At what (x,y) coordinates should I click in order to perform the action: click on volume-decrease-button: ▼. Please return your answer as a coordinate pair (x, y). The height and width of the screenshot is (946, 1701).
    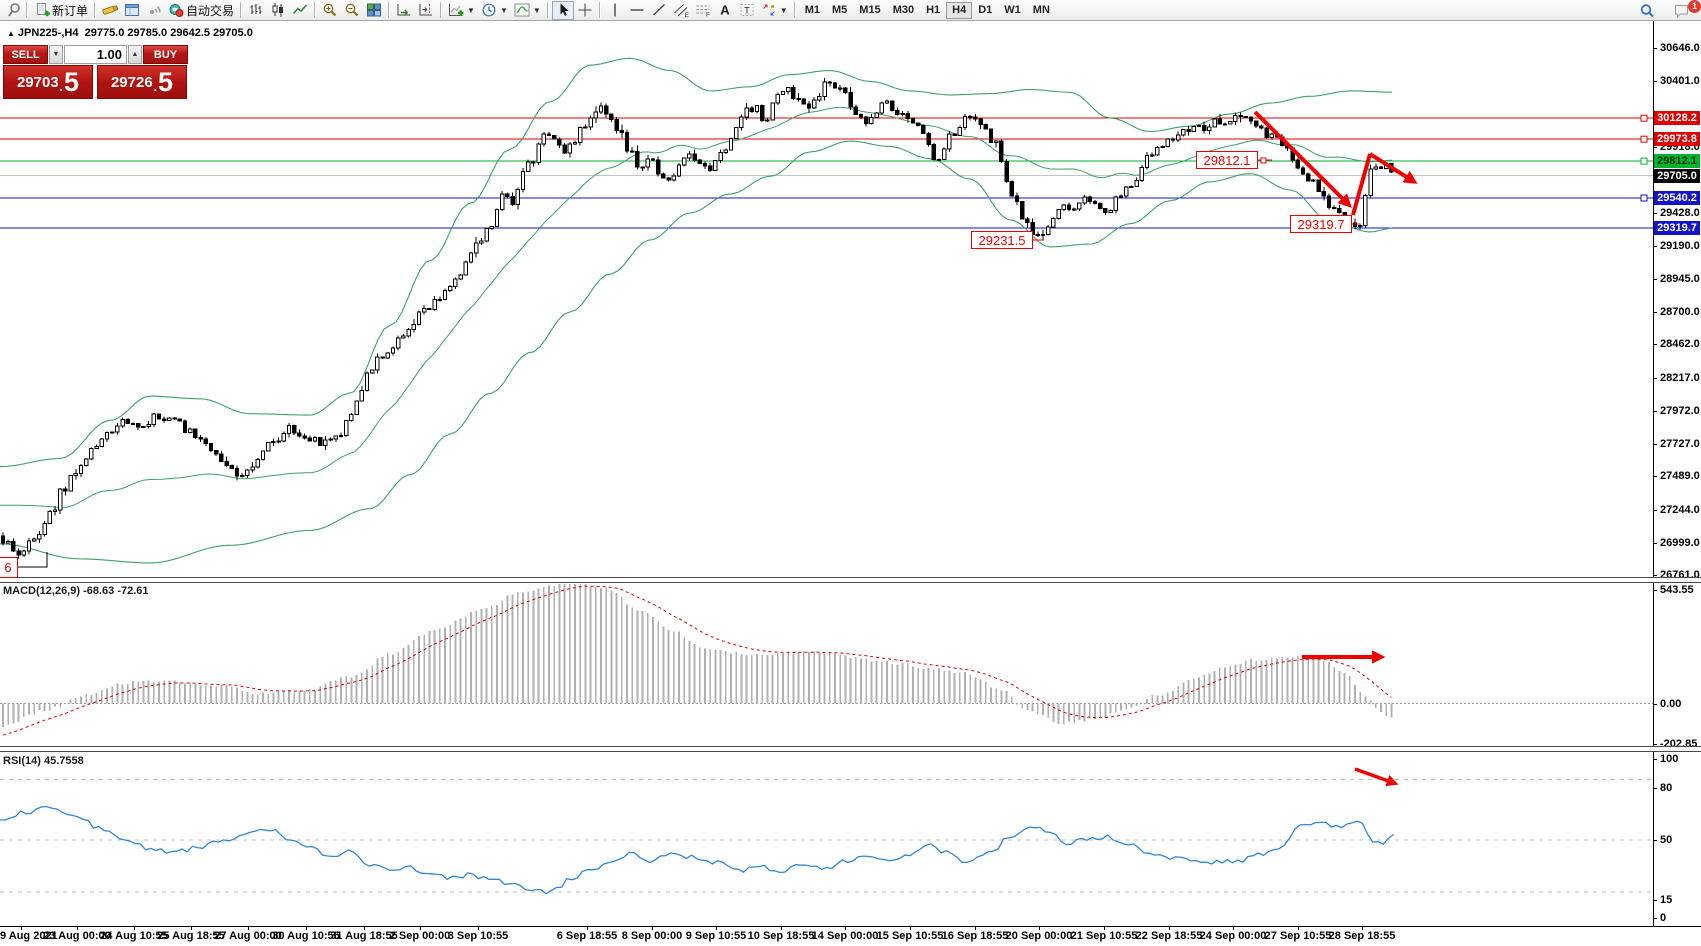
    Looking at the image, I should click on (56, 54).